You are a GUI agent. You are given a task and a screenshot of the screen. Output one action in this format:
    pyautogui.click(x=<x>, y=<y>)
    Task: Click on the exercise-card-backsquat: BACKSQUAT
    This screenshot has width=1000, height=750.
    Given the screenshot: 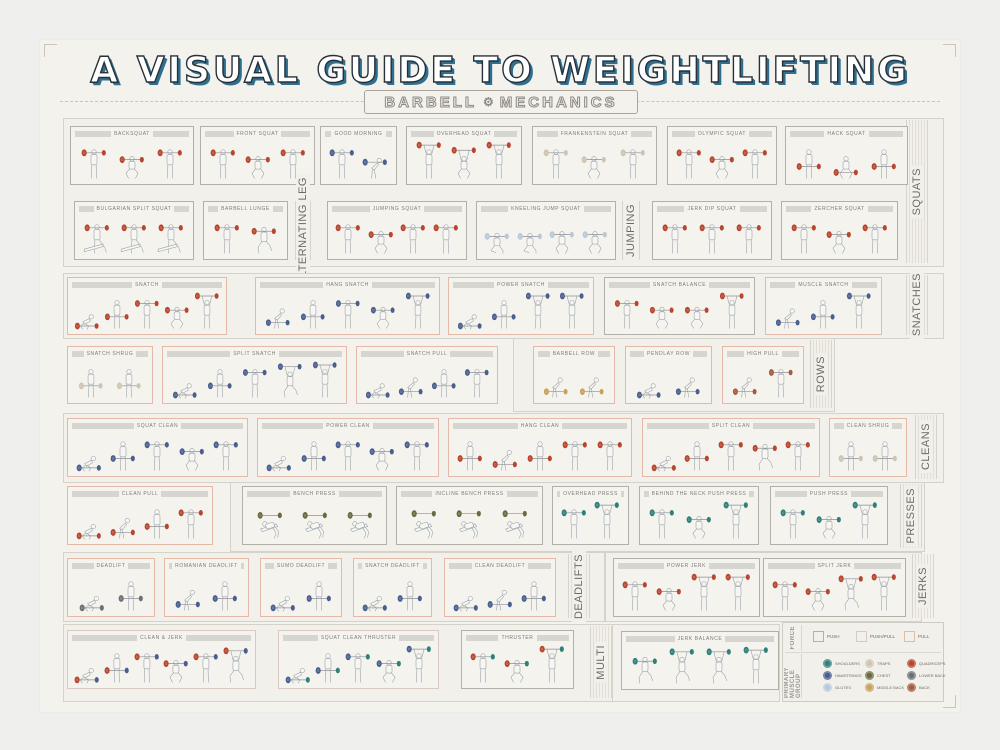 What is the action you would take?
    pyautogui.click(x=132, y=155)
    